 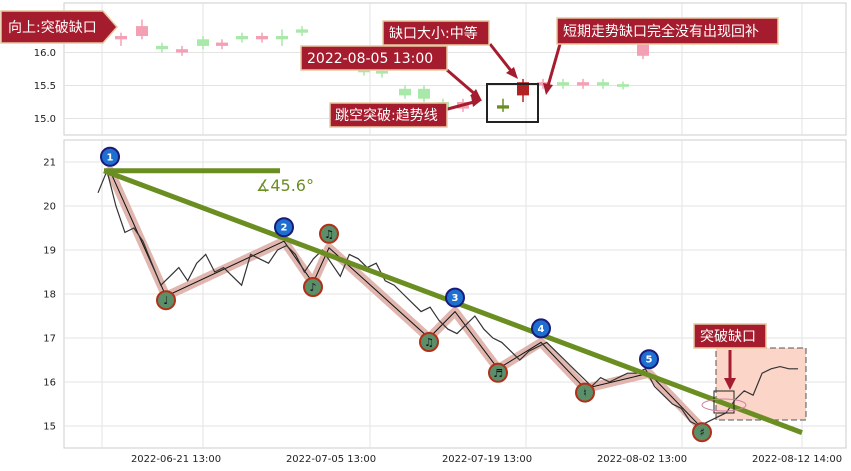 What do you see at coordinates (730, 384) in the screenshot?
I see `arrow-gap-label-head` at bounding box center [730, 384].